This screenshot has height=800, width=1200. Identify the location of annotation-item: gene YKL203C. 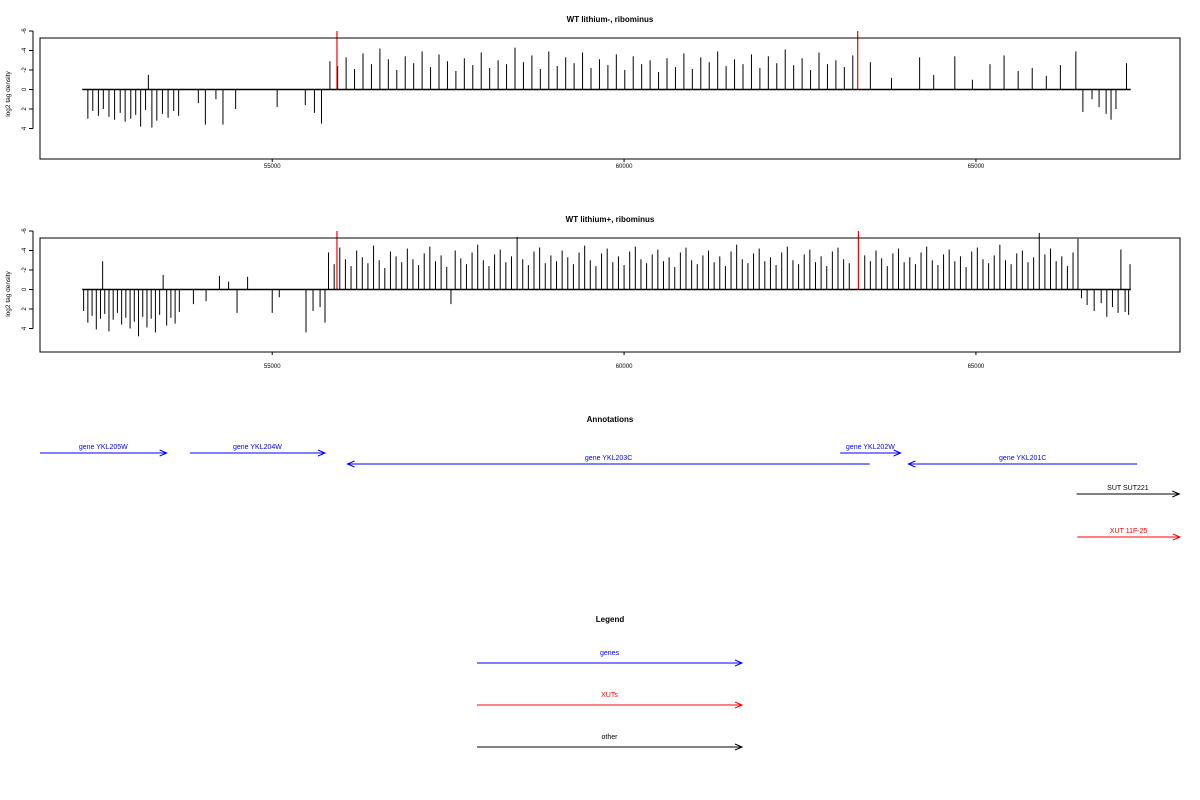
(608, 461).